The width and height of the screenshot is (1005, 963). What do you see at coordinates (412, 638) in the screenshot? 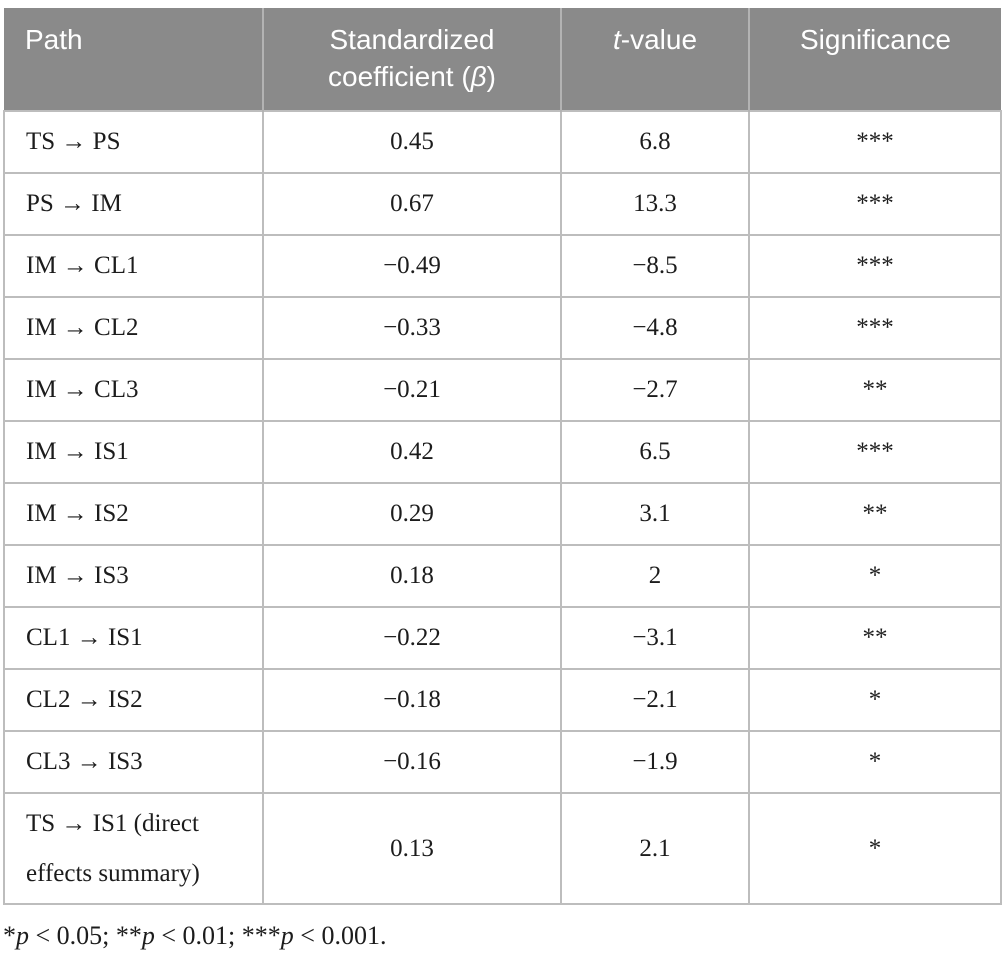
I see `coefficient-cell: −0.22` at bounding box center [412, 638].